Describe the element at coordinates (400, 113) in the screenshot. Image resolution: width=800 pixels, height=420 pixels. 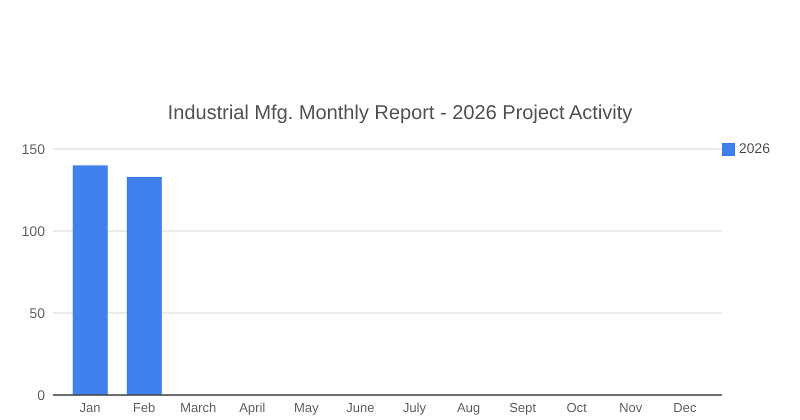
I see `chart-title: Industrial Mfg. Monthly Report - 2026 Project Activity` at that location.